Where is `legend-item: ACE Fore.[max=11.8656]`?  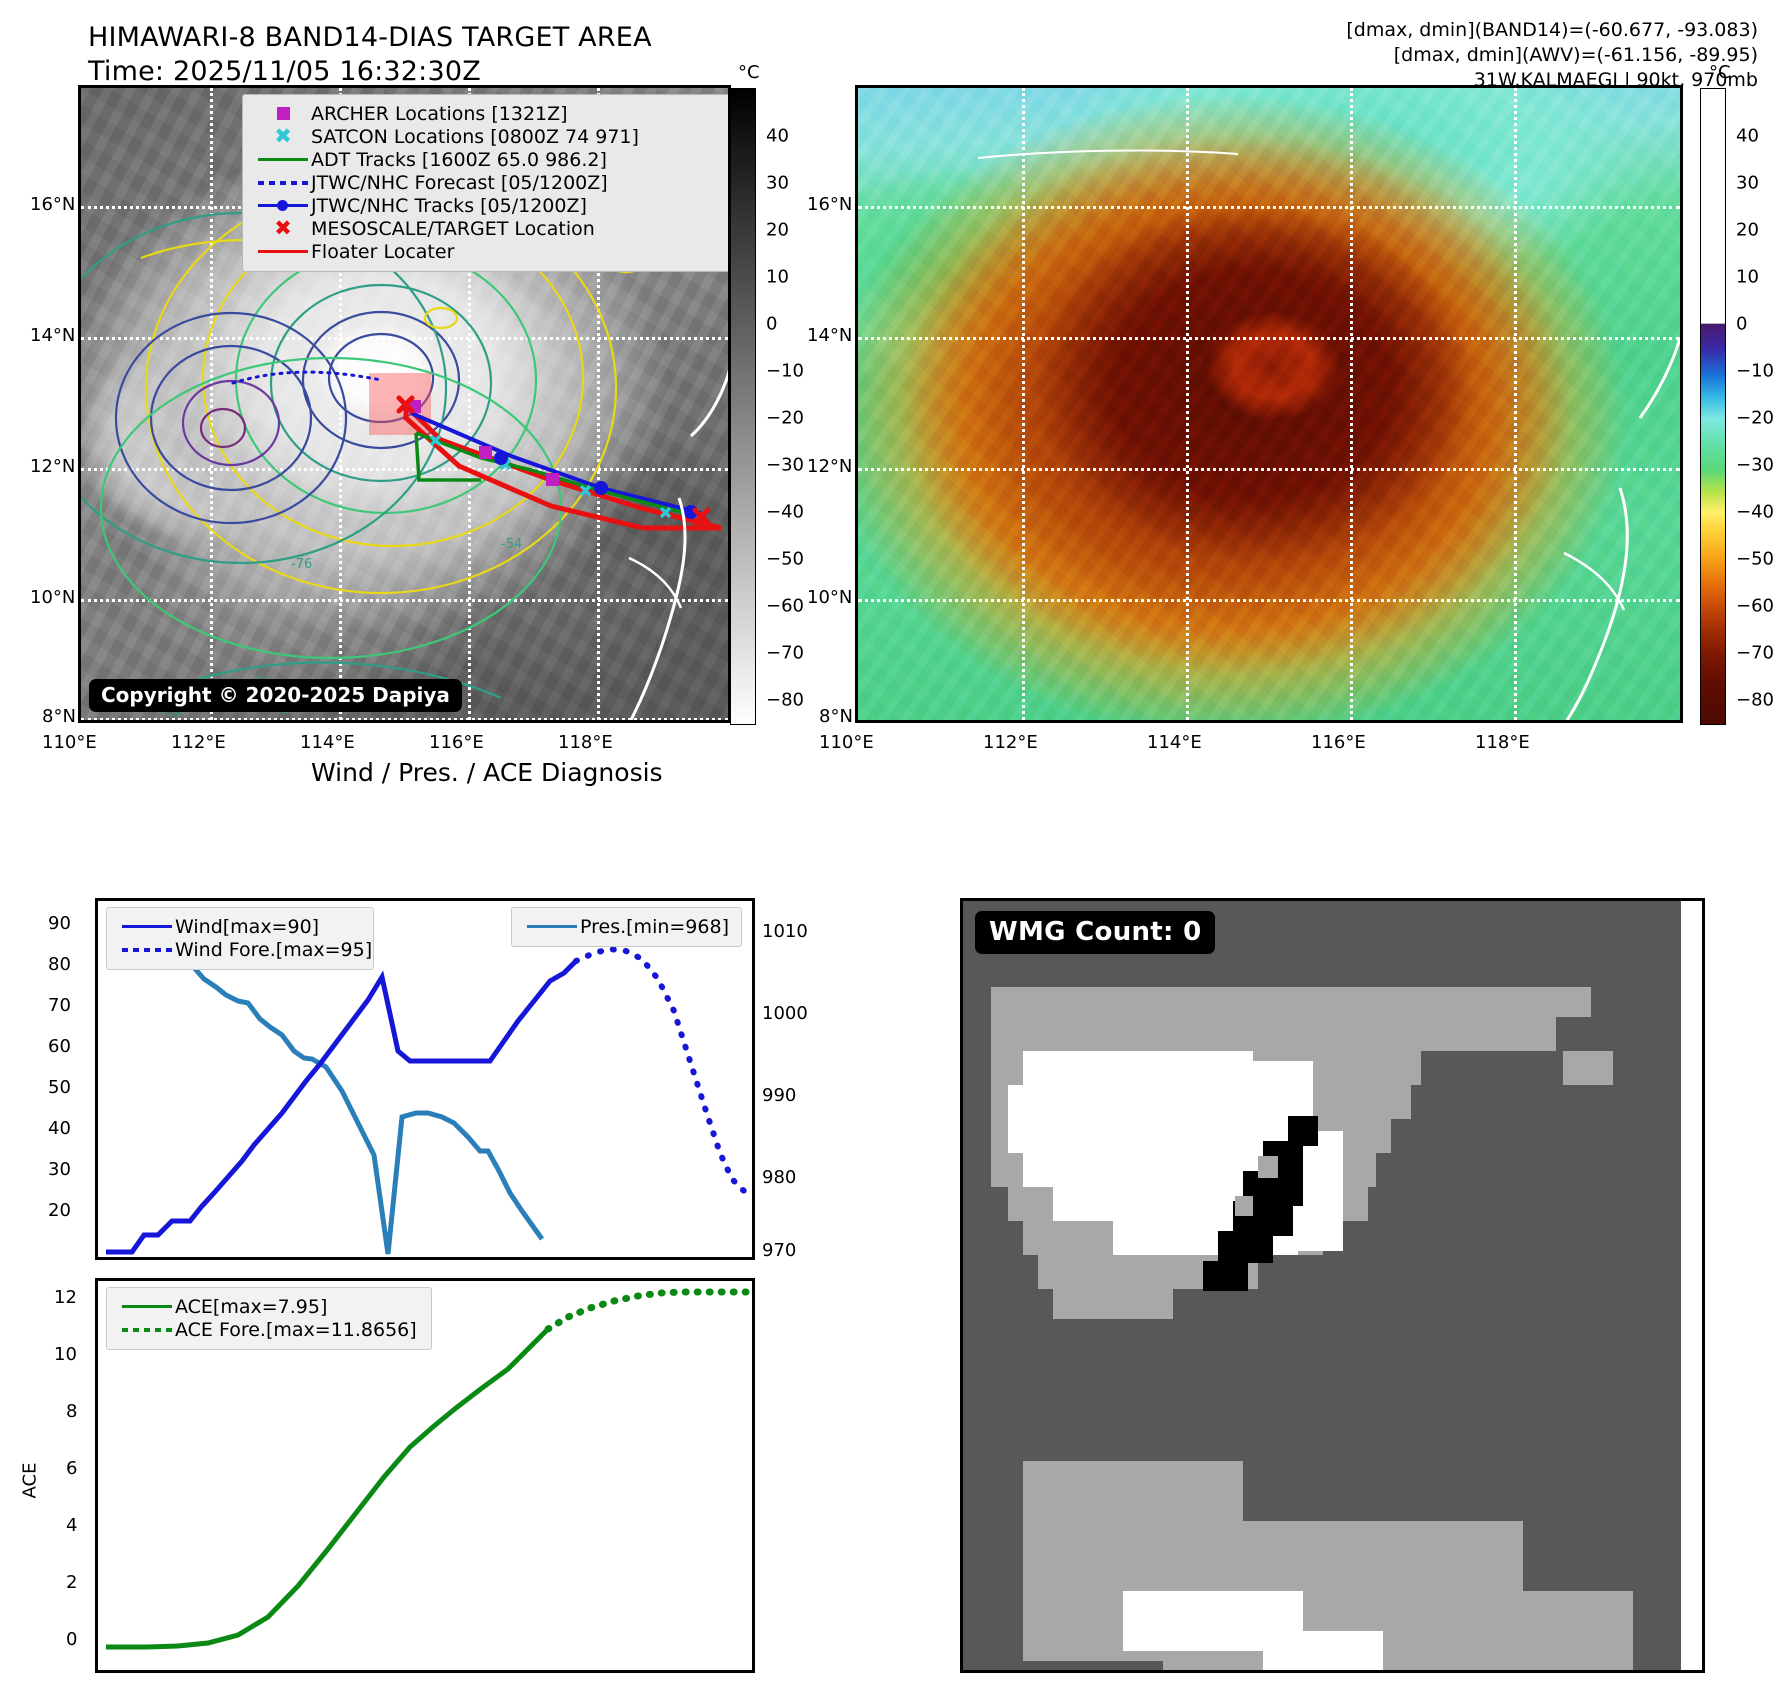 legend-item: ACE Fore.[max=11.8656] is located at coordinates (269, 1329).